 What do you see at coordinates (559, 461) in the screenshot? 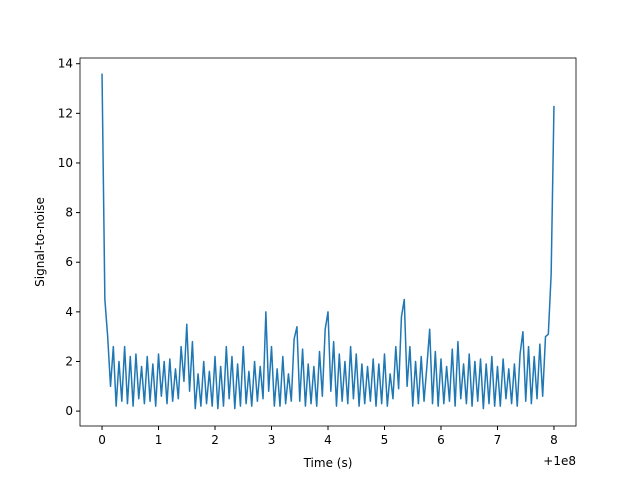
I see `x-offset-label: +1e8` at bounding box center [559, 461].